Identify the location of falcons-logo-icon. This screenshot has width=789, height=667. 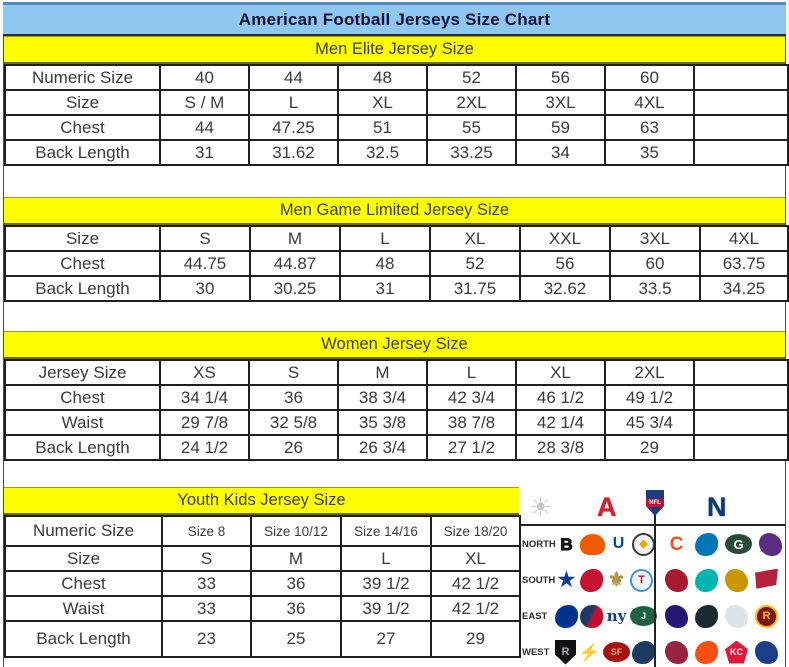
(676, 580).